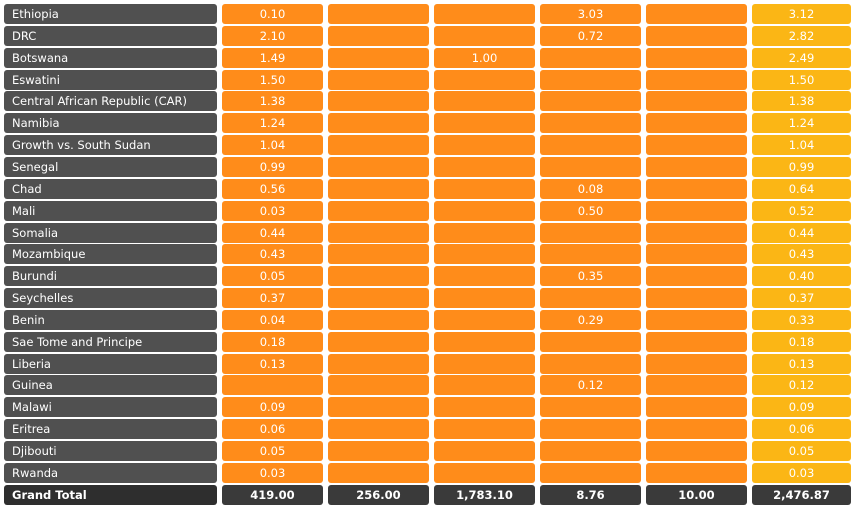  I want to click on value-cell: 0.05, so click(272, 276).